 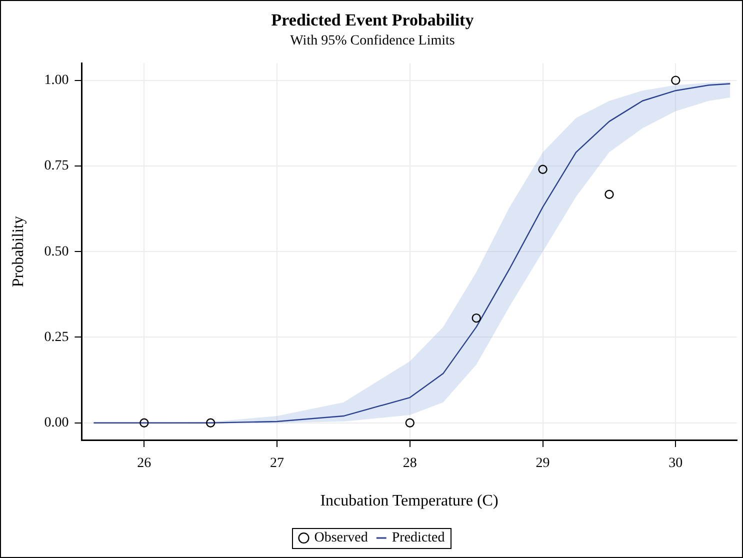 What do you see at coordinates (56, 80) in the screenshot?
I see `y-tick-label: 1.00` at bounding box center [56, 80].